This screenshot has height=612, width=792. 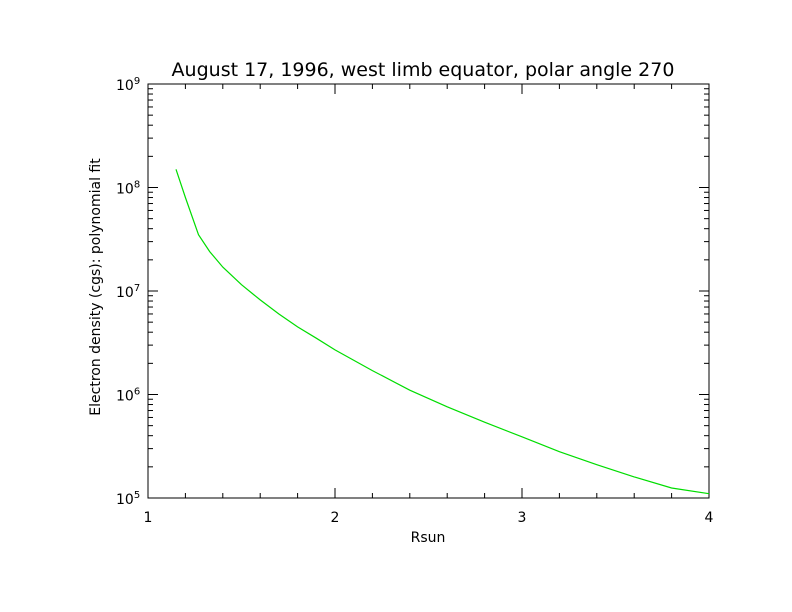 I want to click on y-tick-label: 10⁶, so click(x=128, y=396).